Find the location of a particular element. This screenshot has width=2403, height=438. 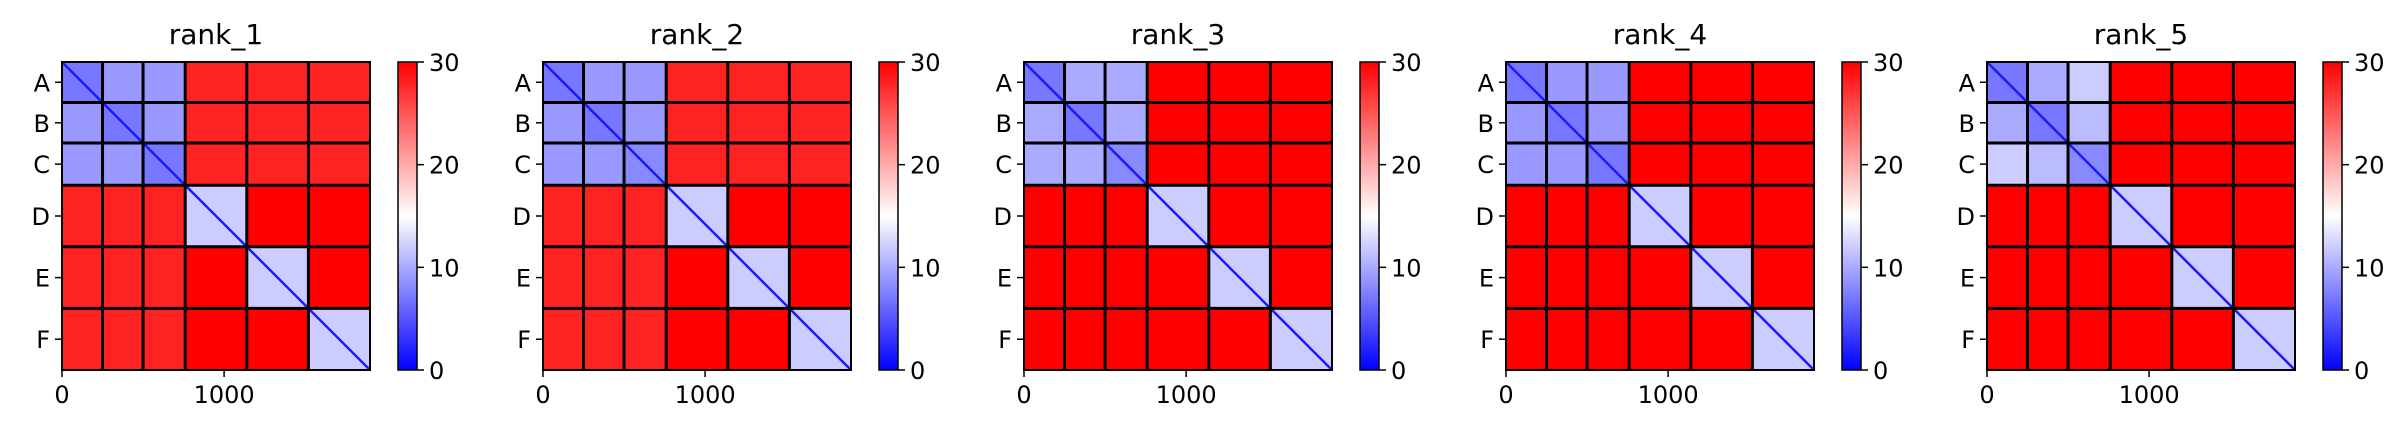

colorbar-tick-label: 20 is located at coordinates (925, 166).